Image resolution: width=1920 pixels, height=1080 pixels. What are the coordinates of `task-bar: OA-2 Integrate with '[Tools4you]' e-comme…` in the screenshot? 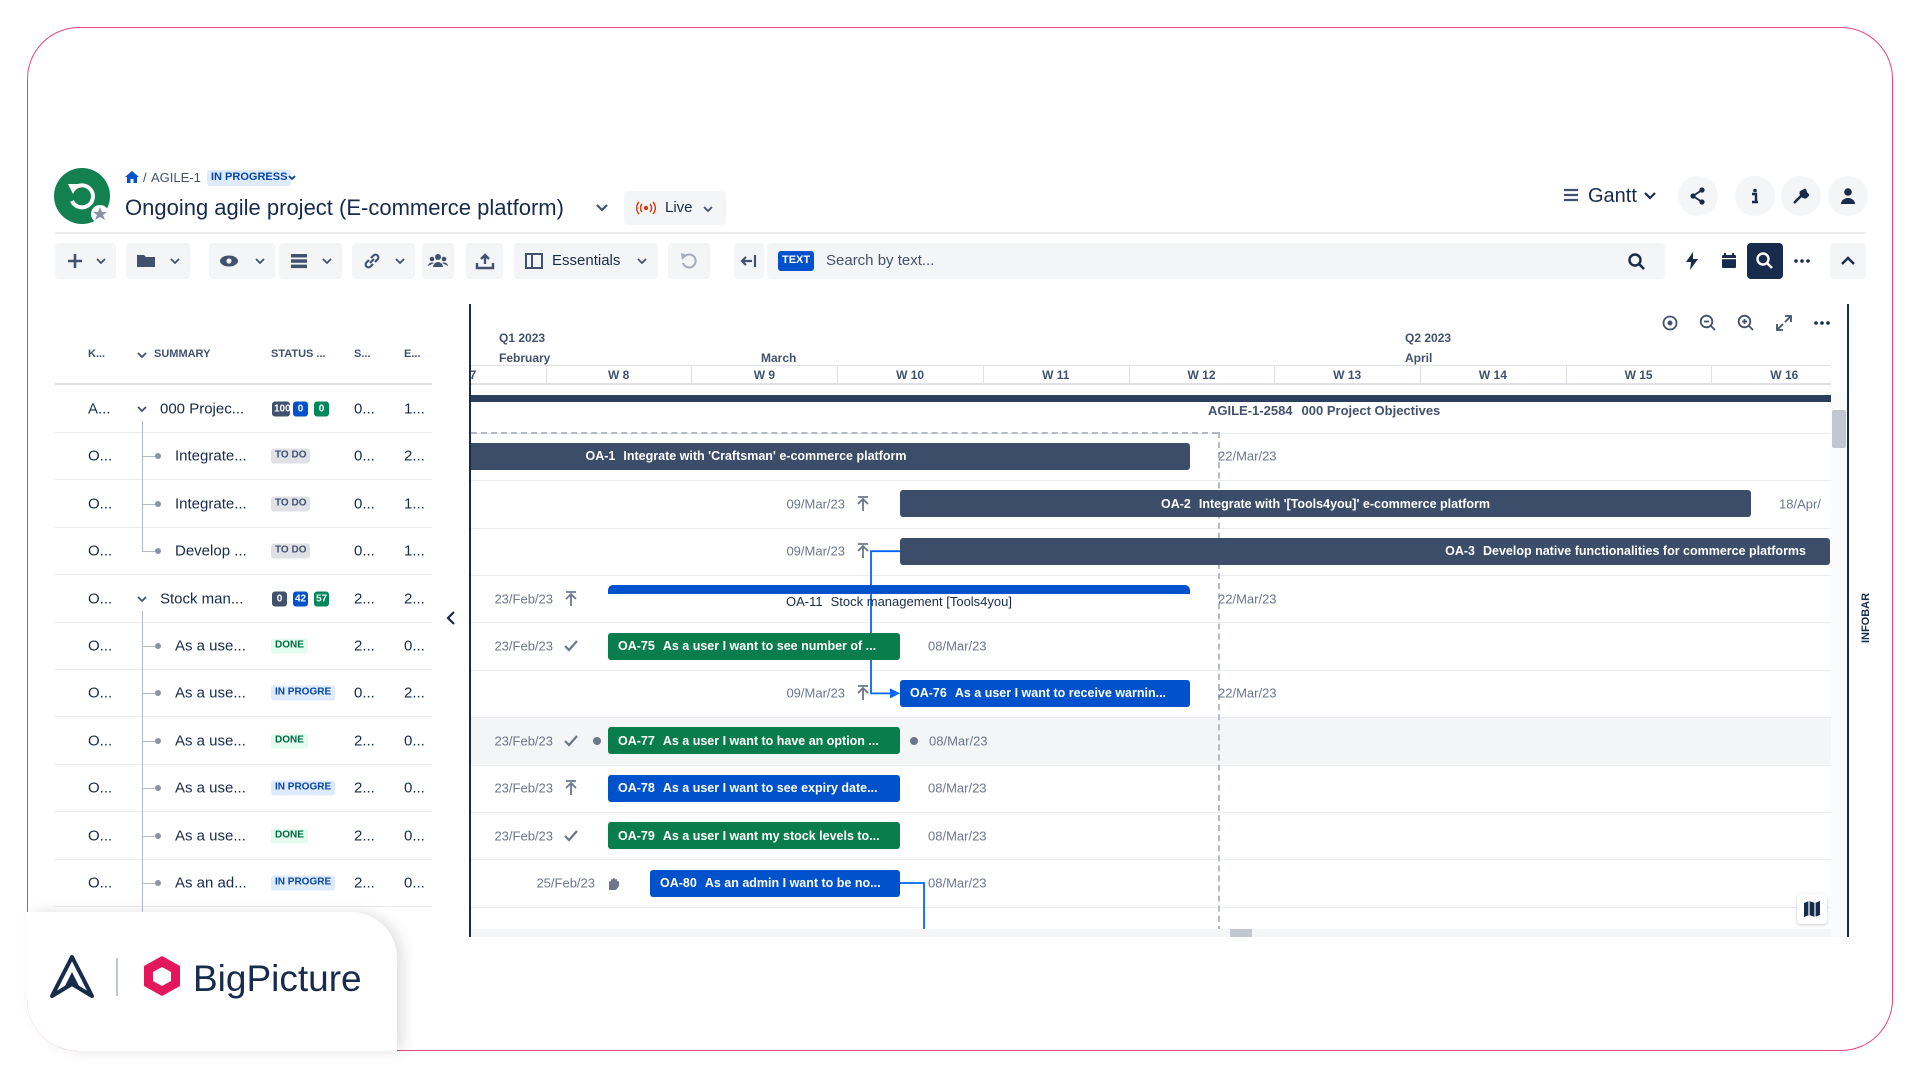 It's located at (1325, 504).